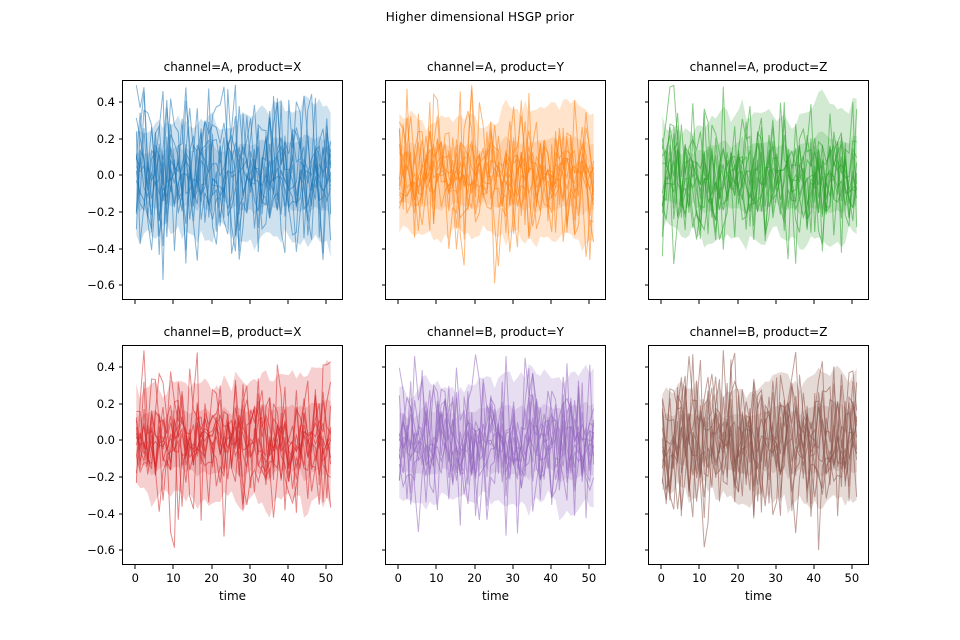  What do you see at coordinates (758, 67) in the screenshot?
I see `subplot-title: channel=A, product=Z` at bounding box center [758, 67].